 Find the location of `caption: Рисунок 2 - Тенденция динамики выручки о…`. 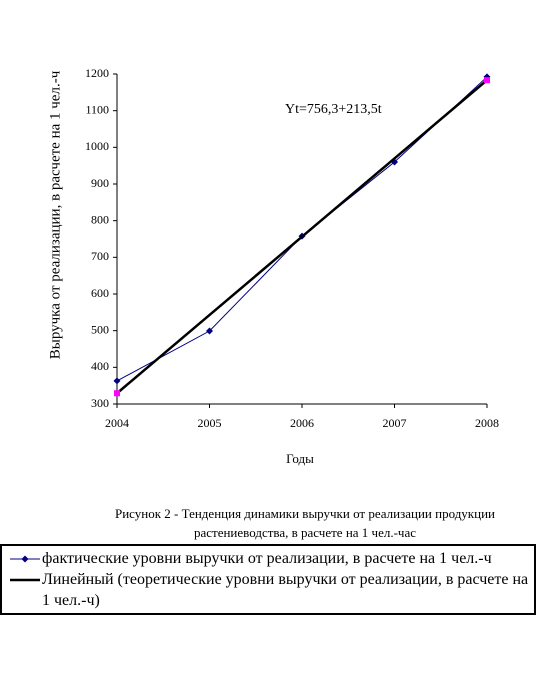

caption: Рисунок 2 - Тенденция динамики выручки о… is located at coordinates (305, 523).